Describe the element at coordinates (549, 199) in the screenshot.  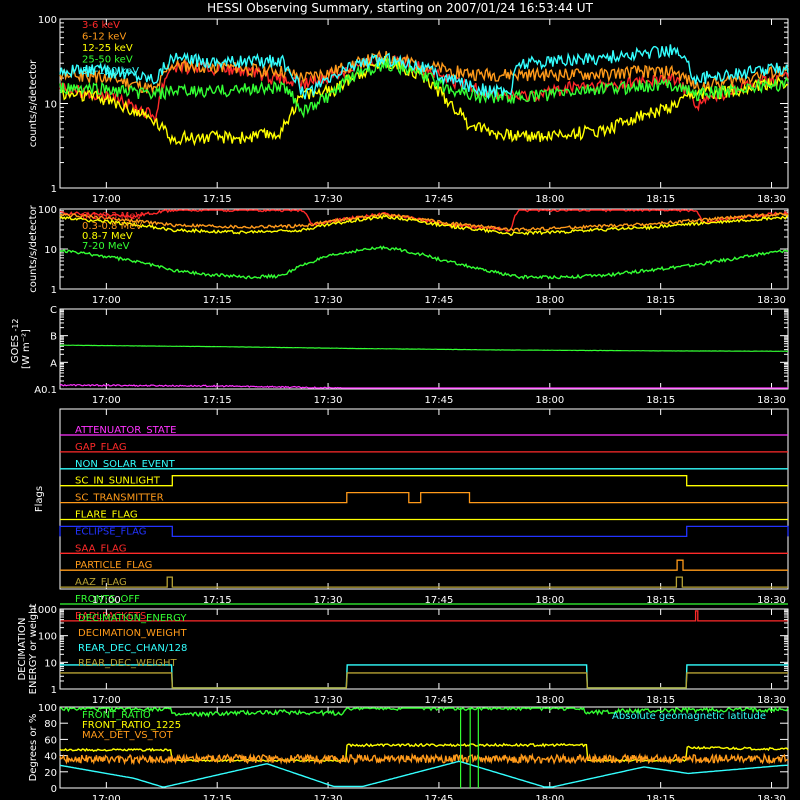
I see `panel-low_energy-xtick-label: 18:00` at that location.